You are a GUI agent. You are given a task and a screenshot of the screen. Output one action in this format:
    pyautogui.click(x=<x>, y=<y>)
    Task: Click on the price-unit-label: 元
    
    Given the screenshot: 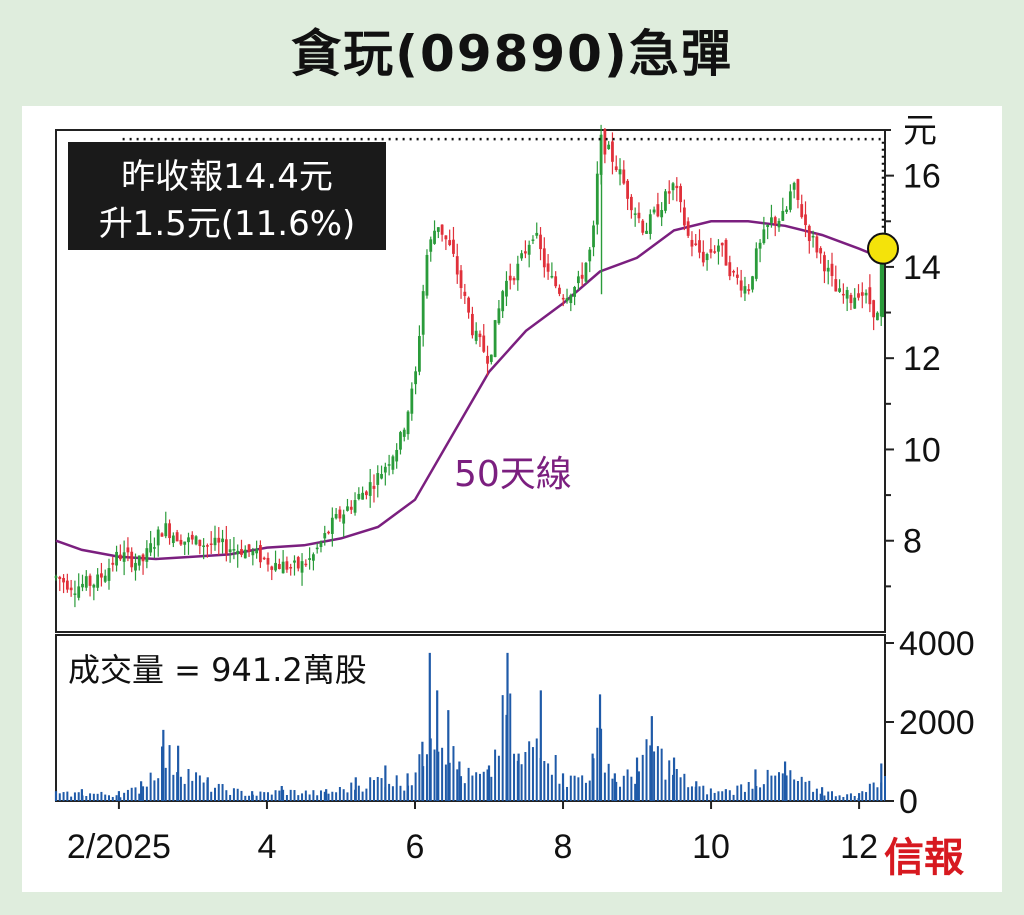 What is the action you would take?
    pyautogui.click(x=920, y=131)
    